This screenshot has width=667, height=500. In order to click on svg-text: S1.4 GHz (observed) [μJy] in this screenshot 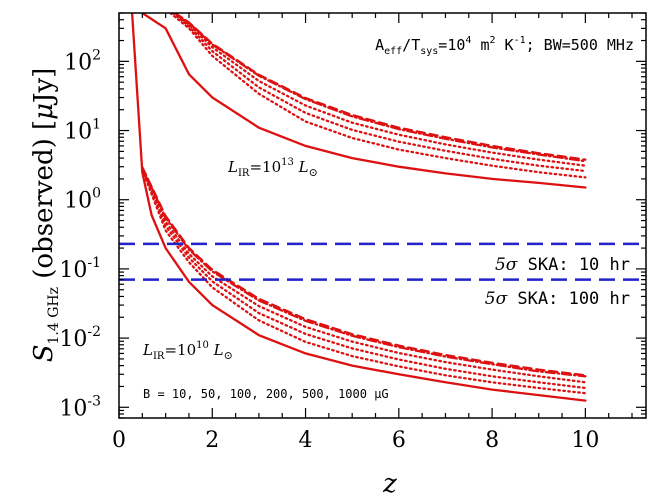, I will do `click(45, 215)`.